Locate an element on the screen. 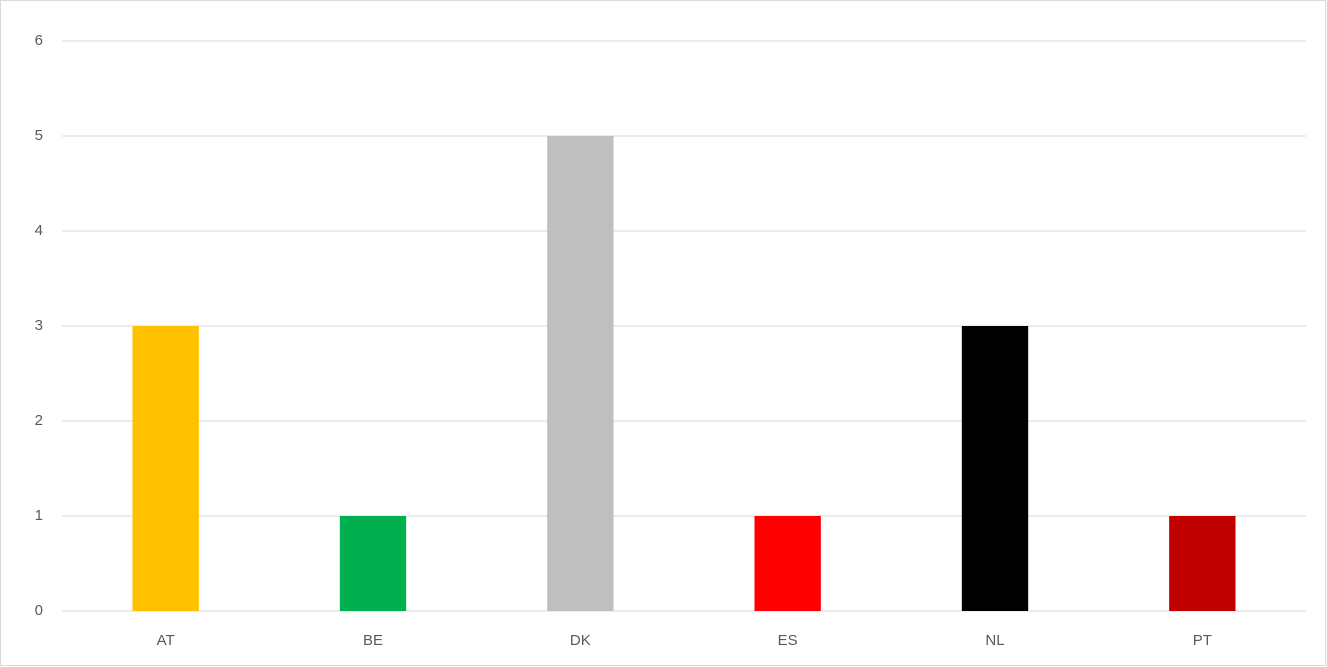 The height and width of the screenshot is (667, 1327). y-tick-label: 0 is located at coordinates (39, 610).